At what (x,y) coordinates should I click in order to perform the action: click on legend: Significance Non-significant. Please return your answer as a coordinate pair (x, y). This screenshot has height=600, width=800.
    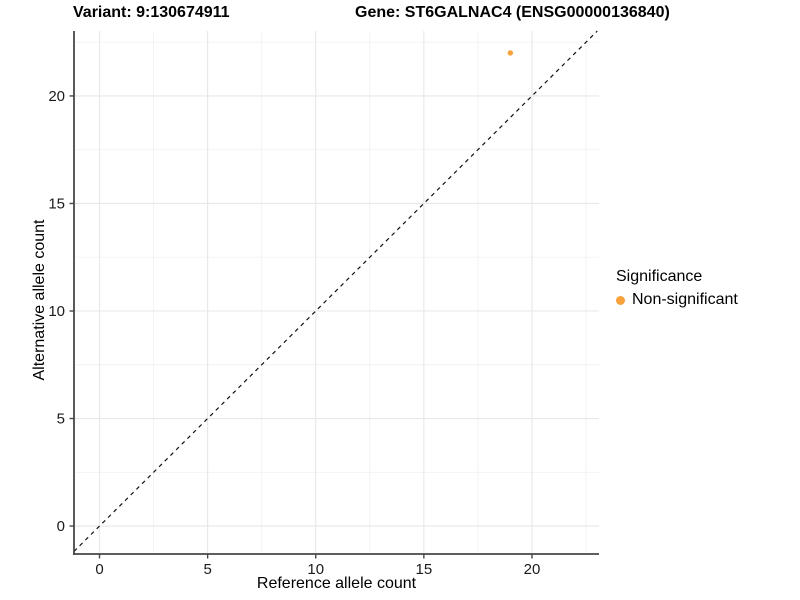
    Looking at the image, I should click on (677, 288).